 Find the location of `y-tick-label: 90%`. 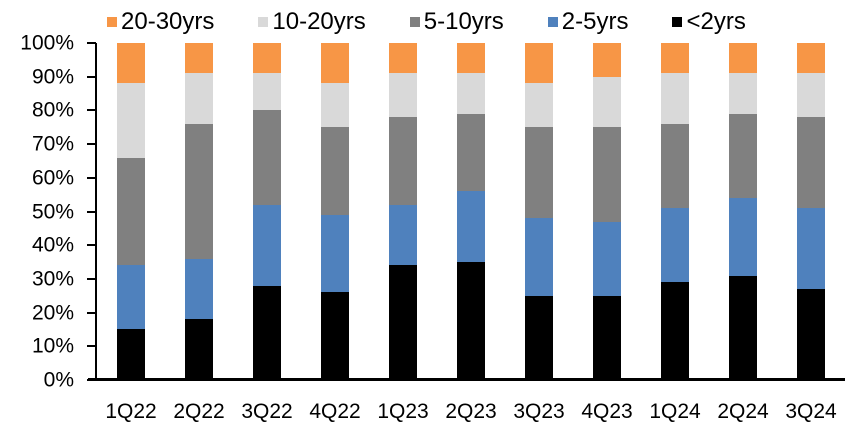

y-tick-label: 90% is located at coordinates (52, 77).